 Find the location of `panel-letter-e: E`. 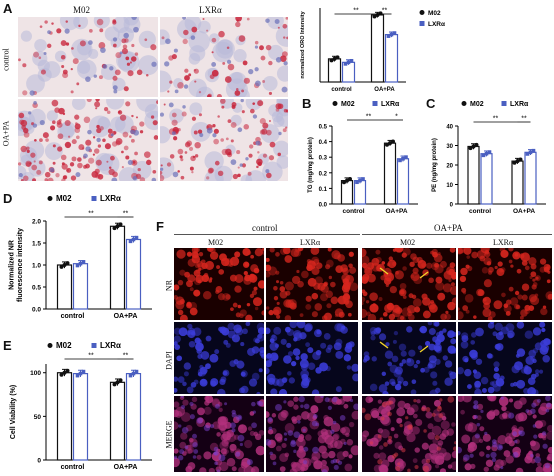

panel-letter-e: E is located at coordinates (7, 345).